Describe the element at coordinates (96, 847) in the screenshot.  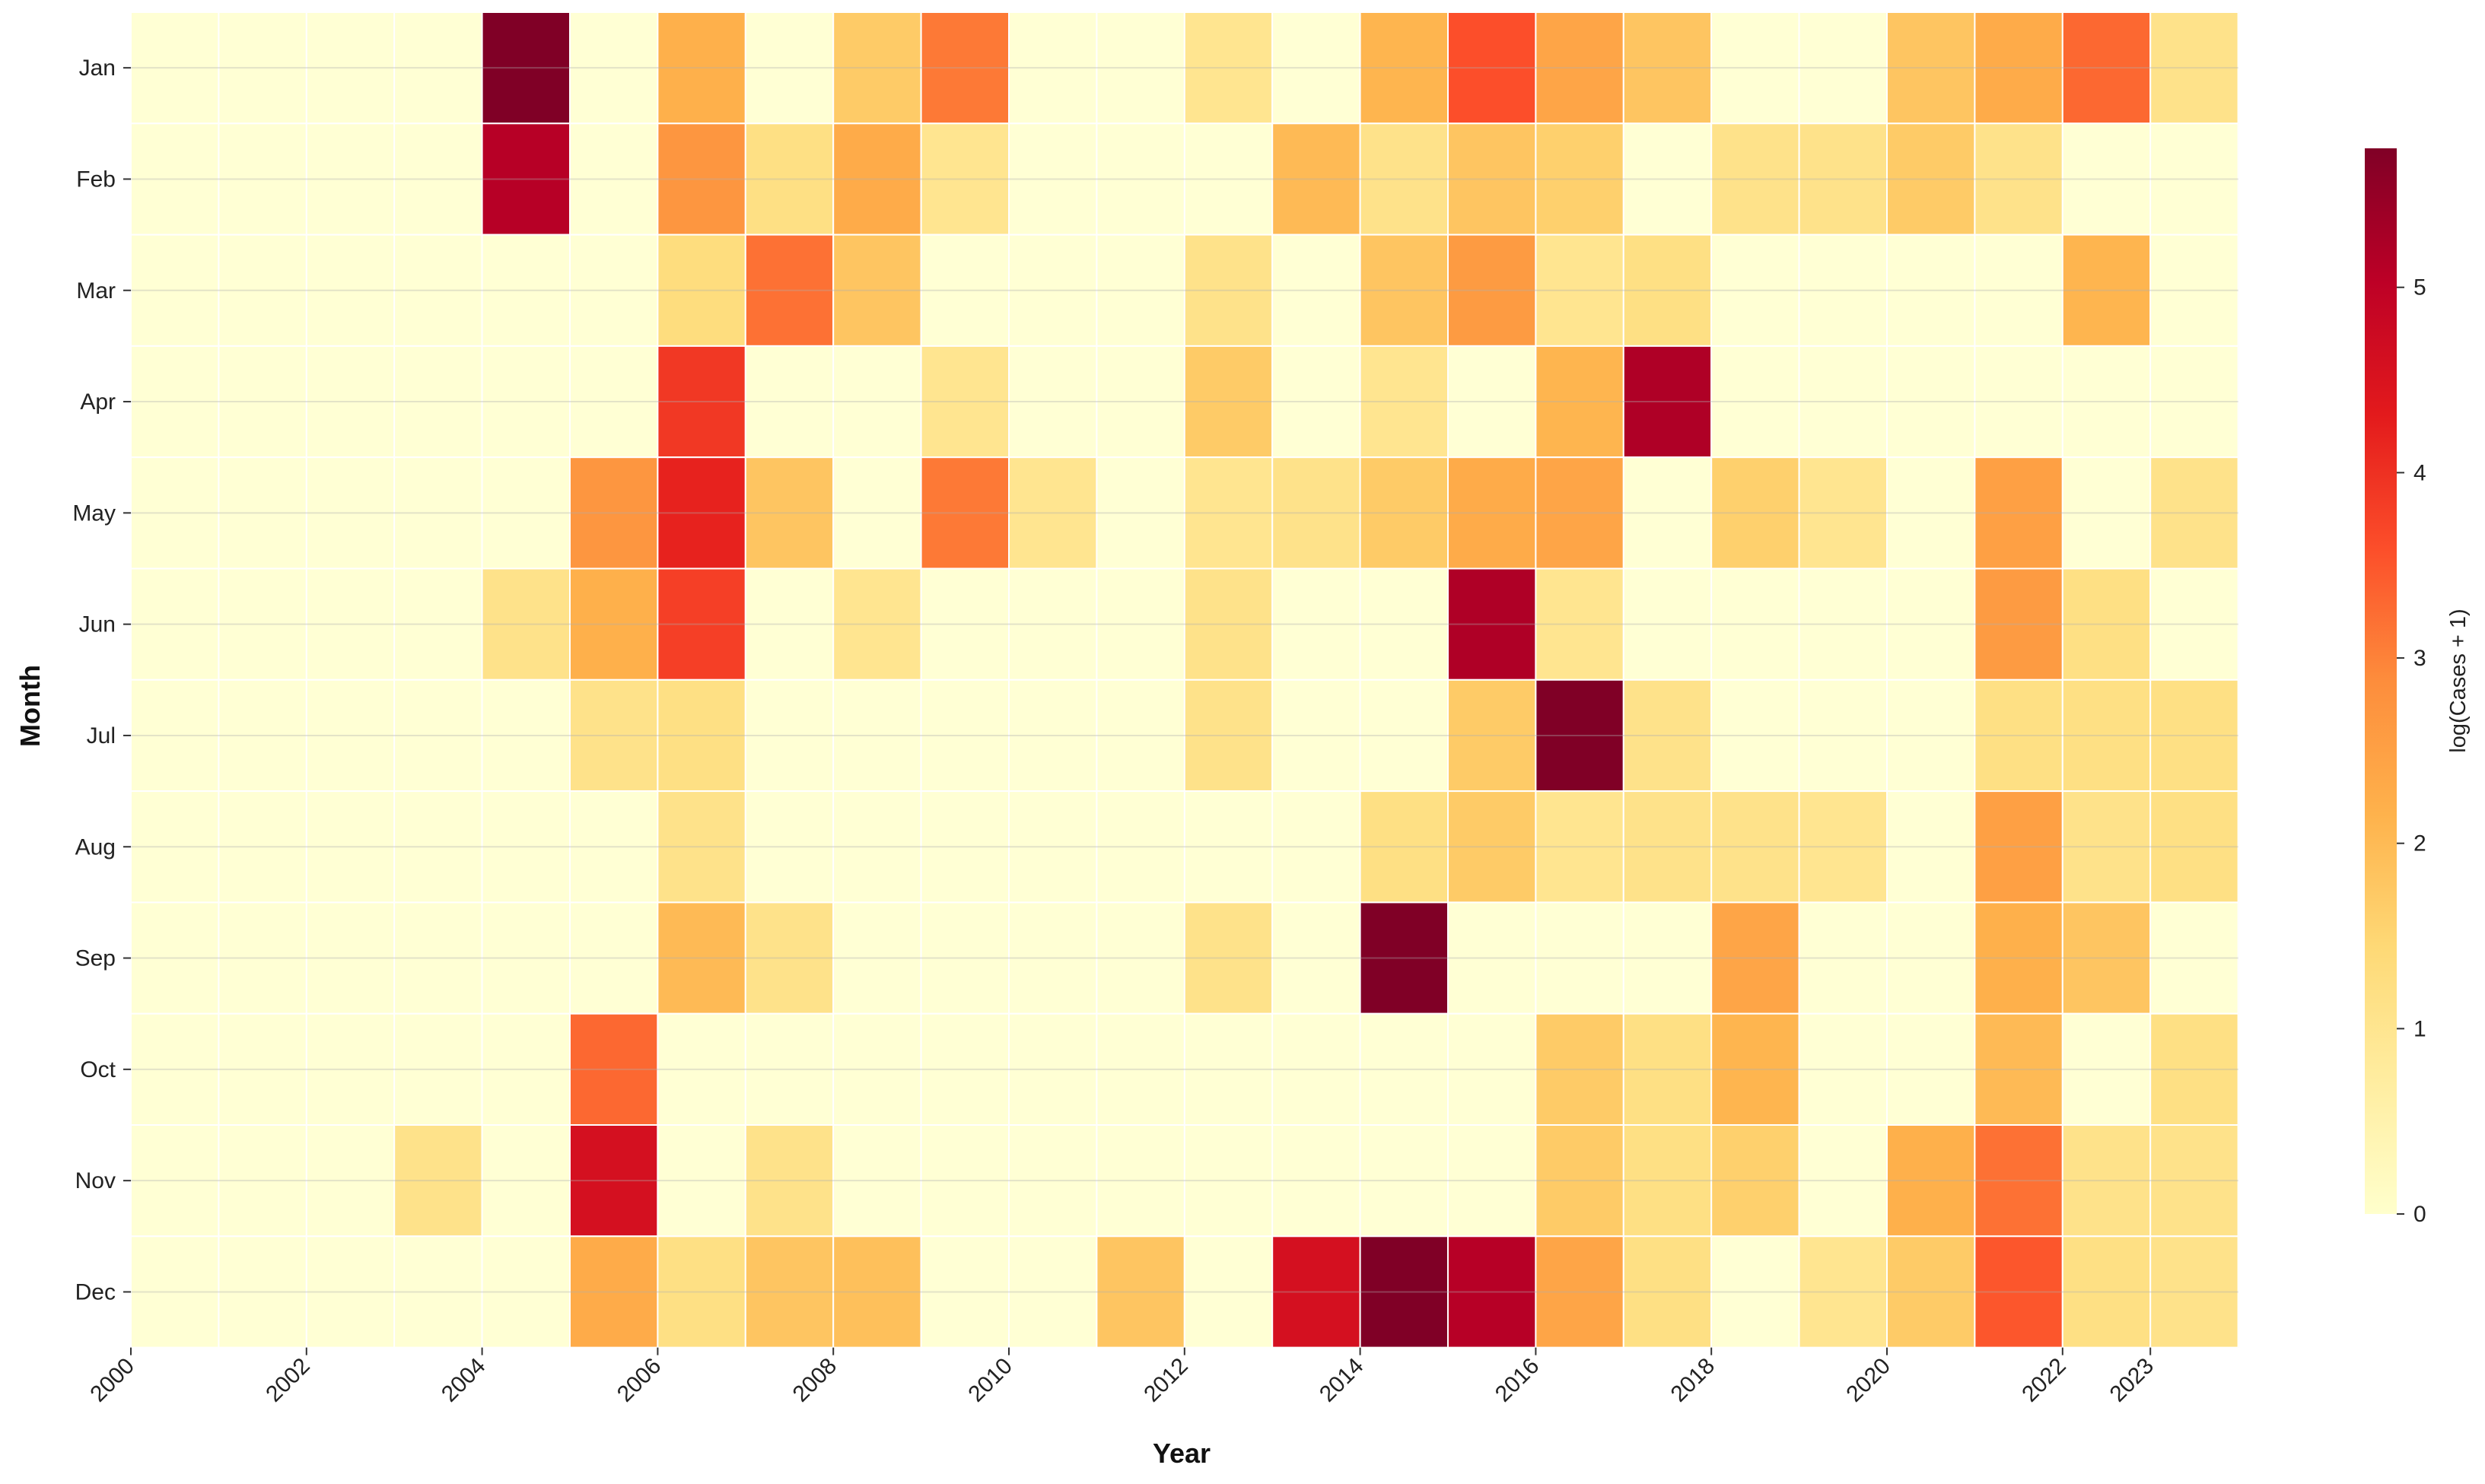
I see `y-tick-label: Aug` at that location.